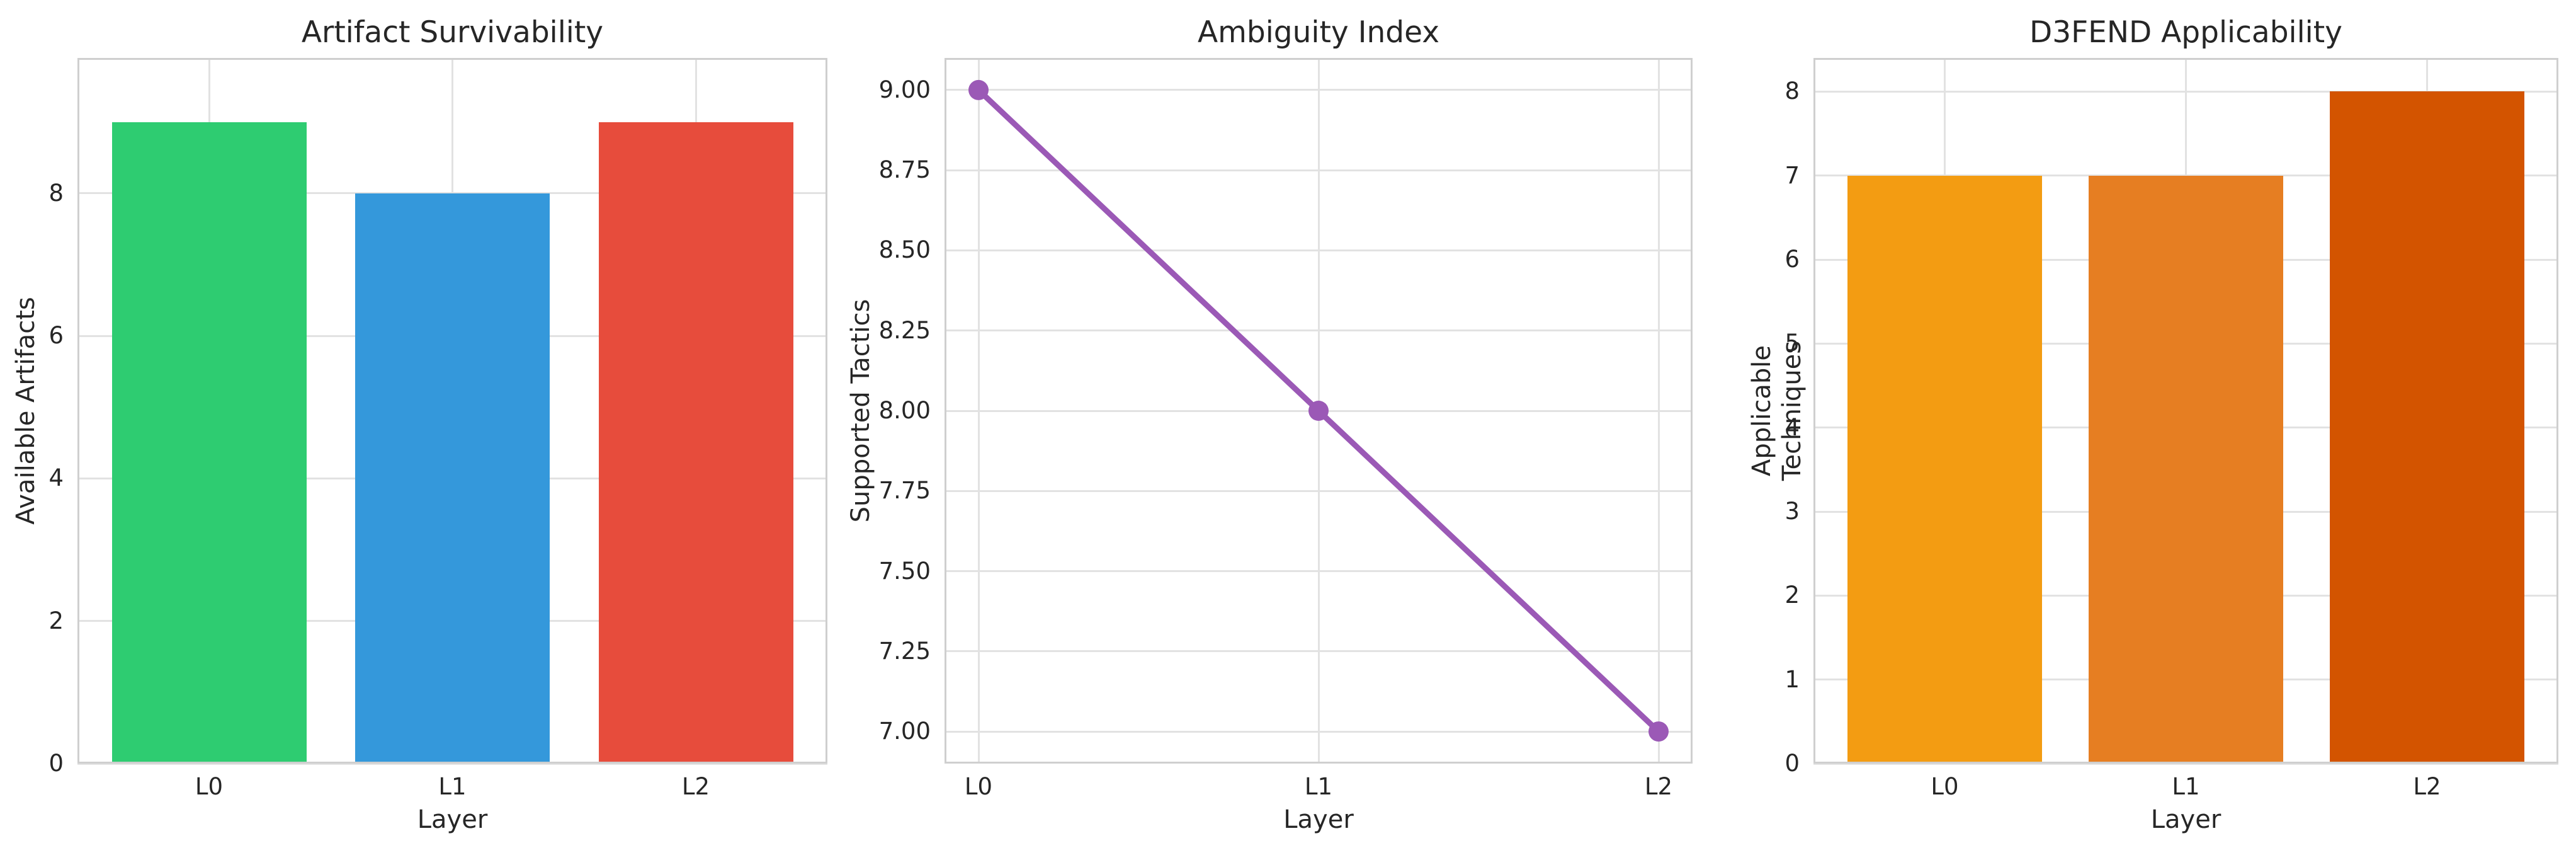  Describe the element at coordinates (904, 170) in the screenshot. I see `y-tick-label: 8.75` at that location.